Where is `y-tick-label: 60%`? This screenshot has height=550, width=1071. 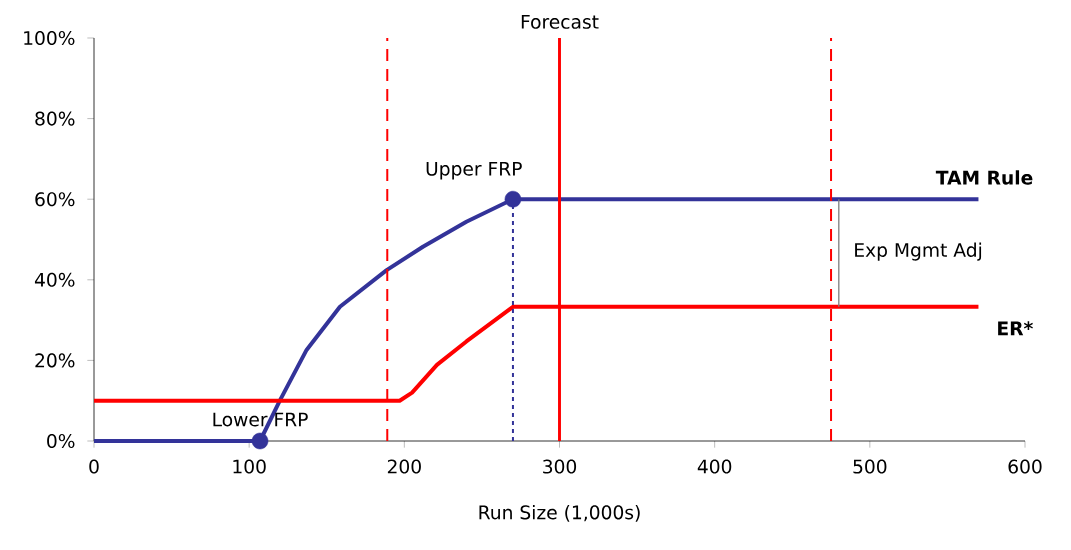 y-tick-label: 60% is located at coordinates (55, 199).